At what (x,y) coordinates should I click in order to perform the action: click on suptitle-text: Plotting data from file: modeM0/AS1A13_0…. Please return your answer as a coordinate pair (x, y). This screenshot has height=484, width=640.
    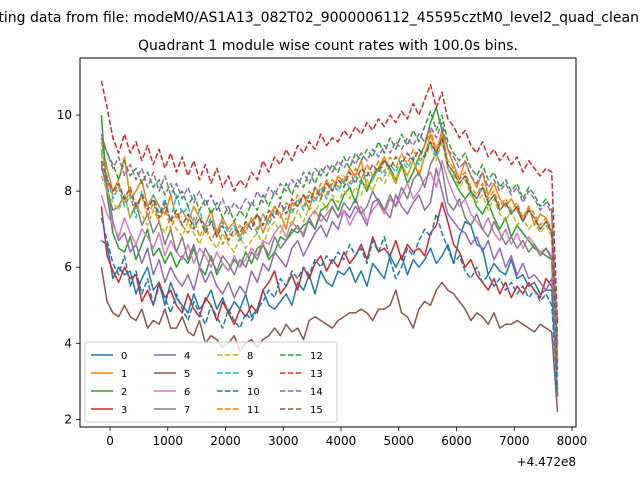
    Looking at the image, I should click on (320, 18).